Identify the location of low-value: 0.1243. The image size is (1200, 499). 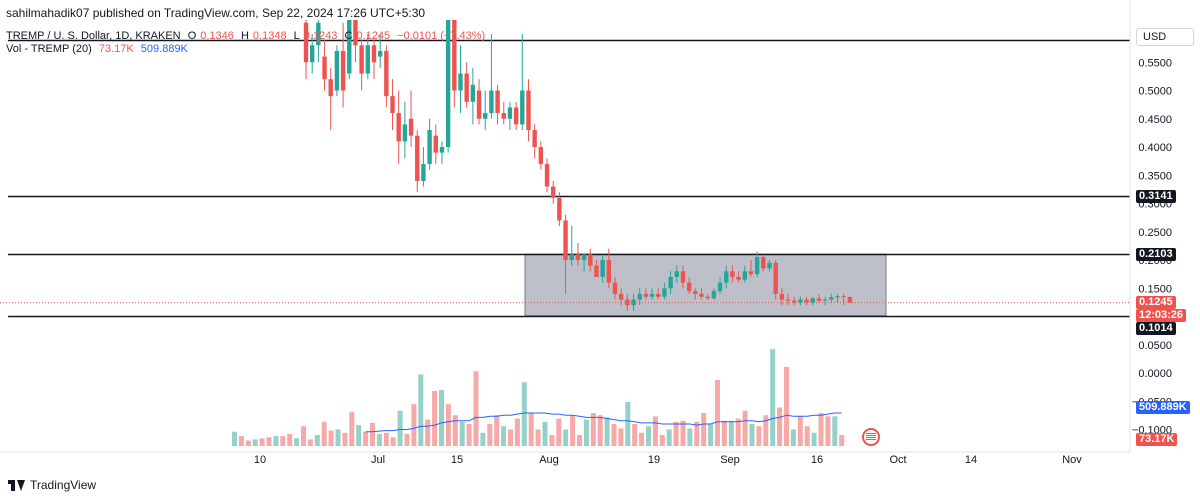
(320, 36).